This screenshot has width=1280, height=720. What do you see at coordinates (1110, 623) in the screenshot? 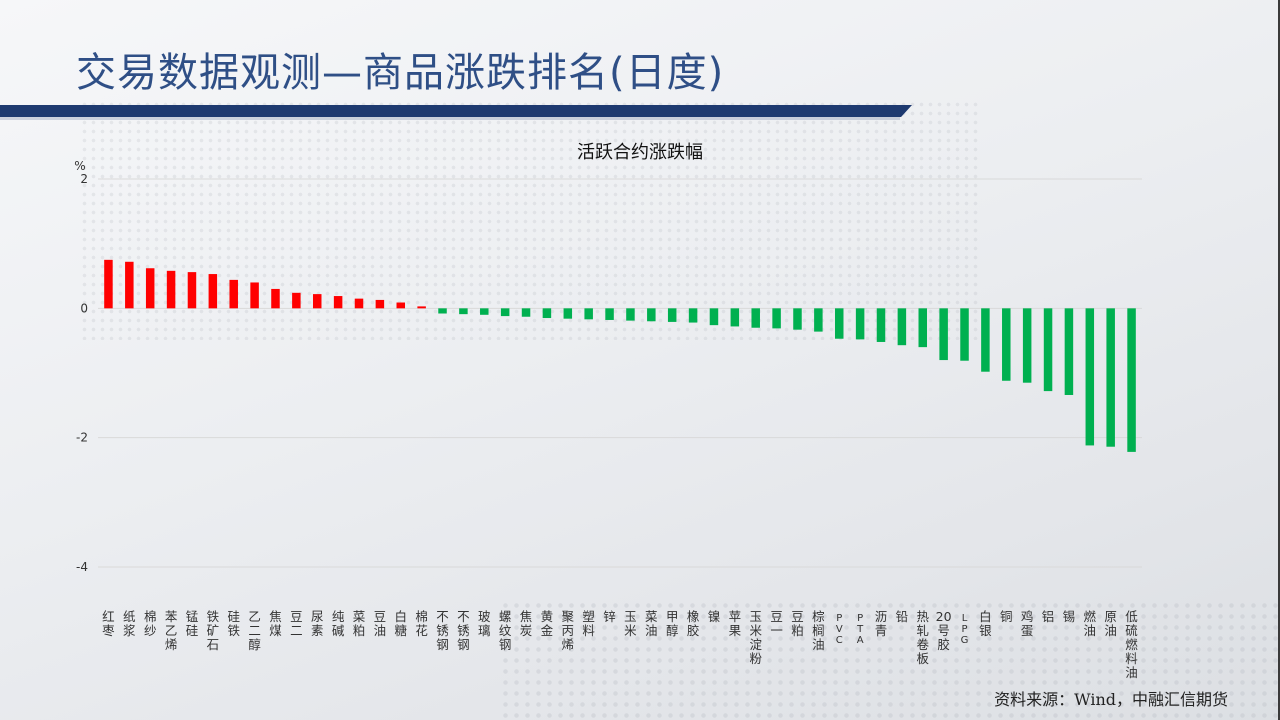
I see `x-tick-label: 原油` at bounding box center [1110, 623].